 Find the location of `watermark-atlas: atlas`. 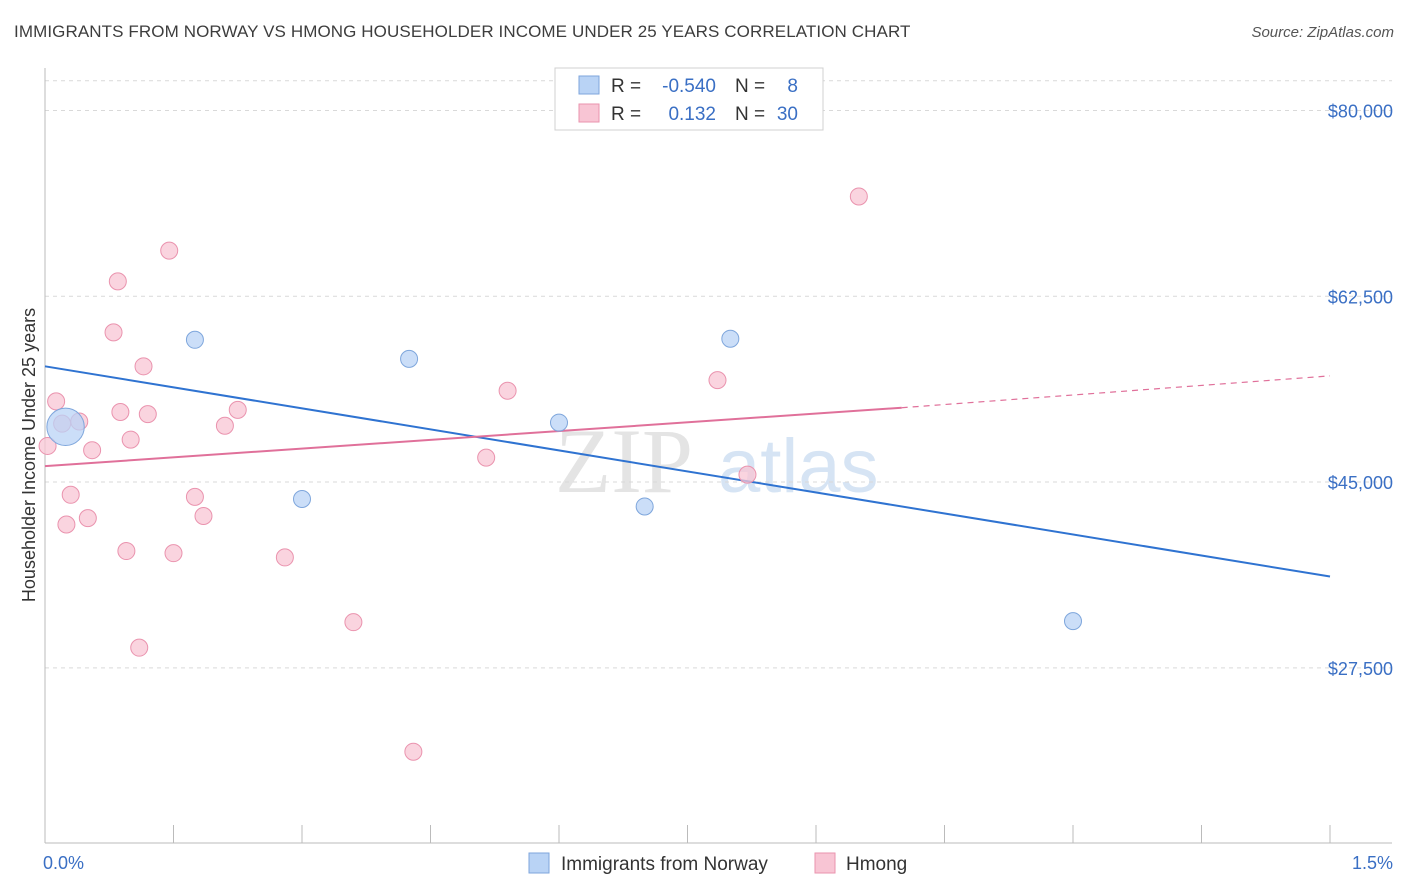

watermark-atlas: atlas is located at coordinates (798, 466).